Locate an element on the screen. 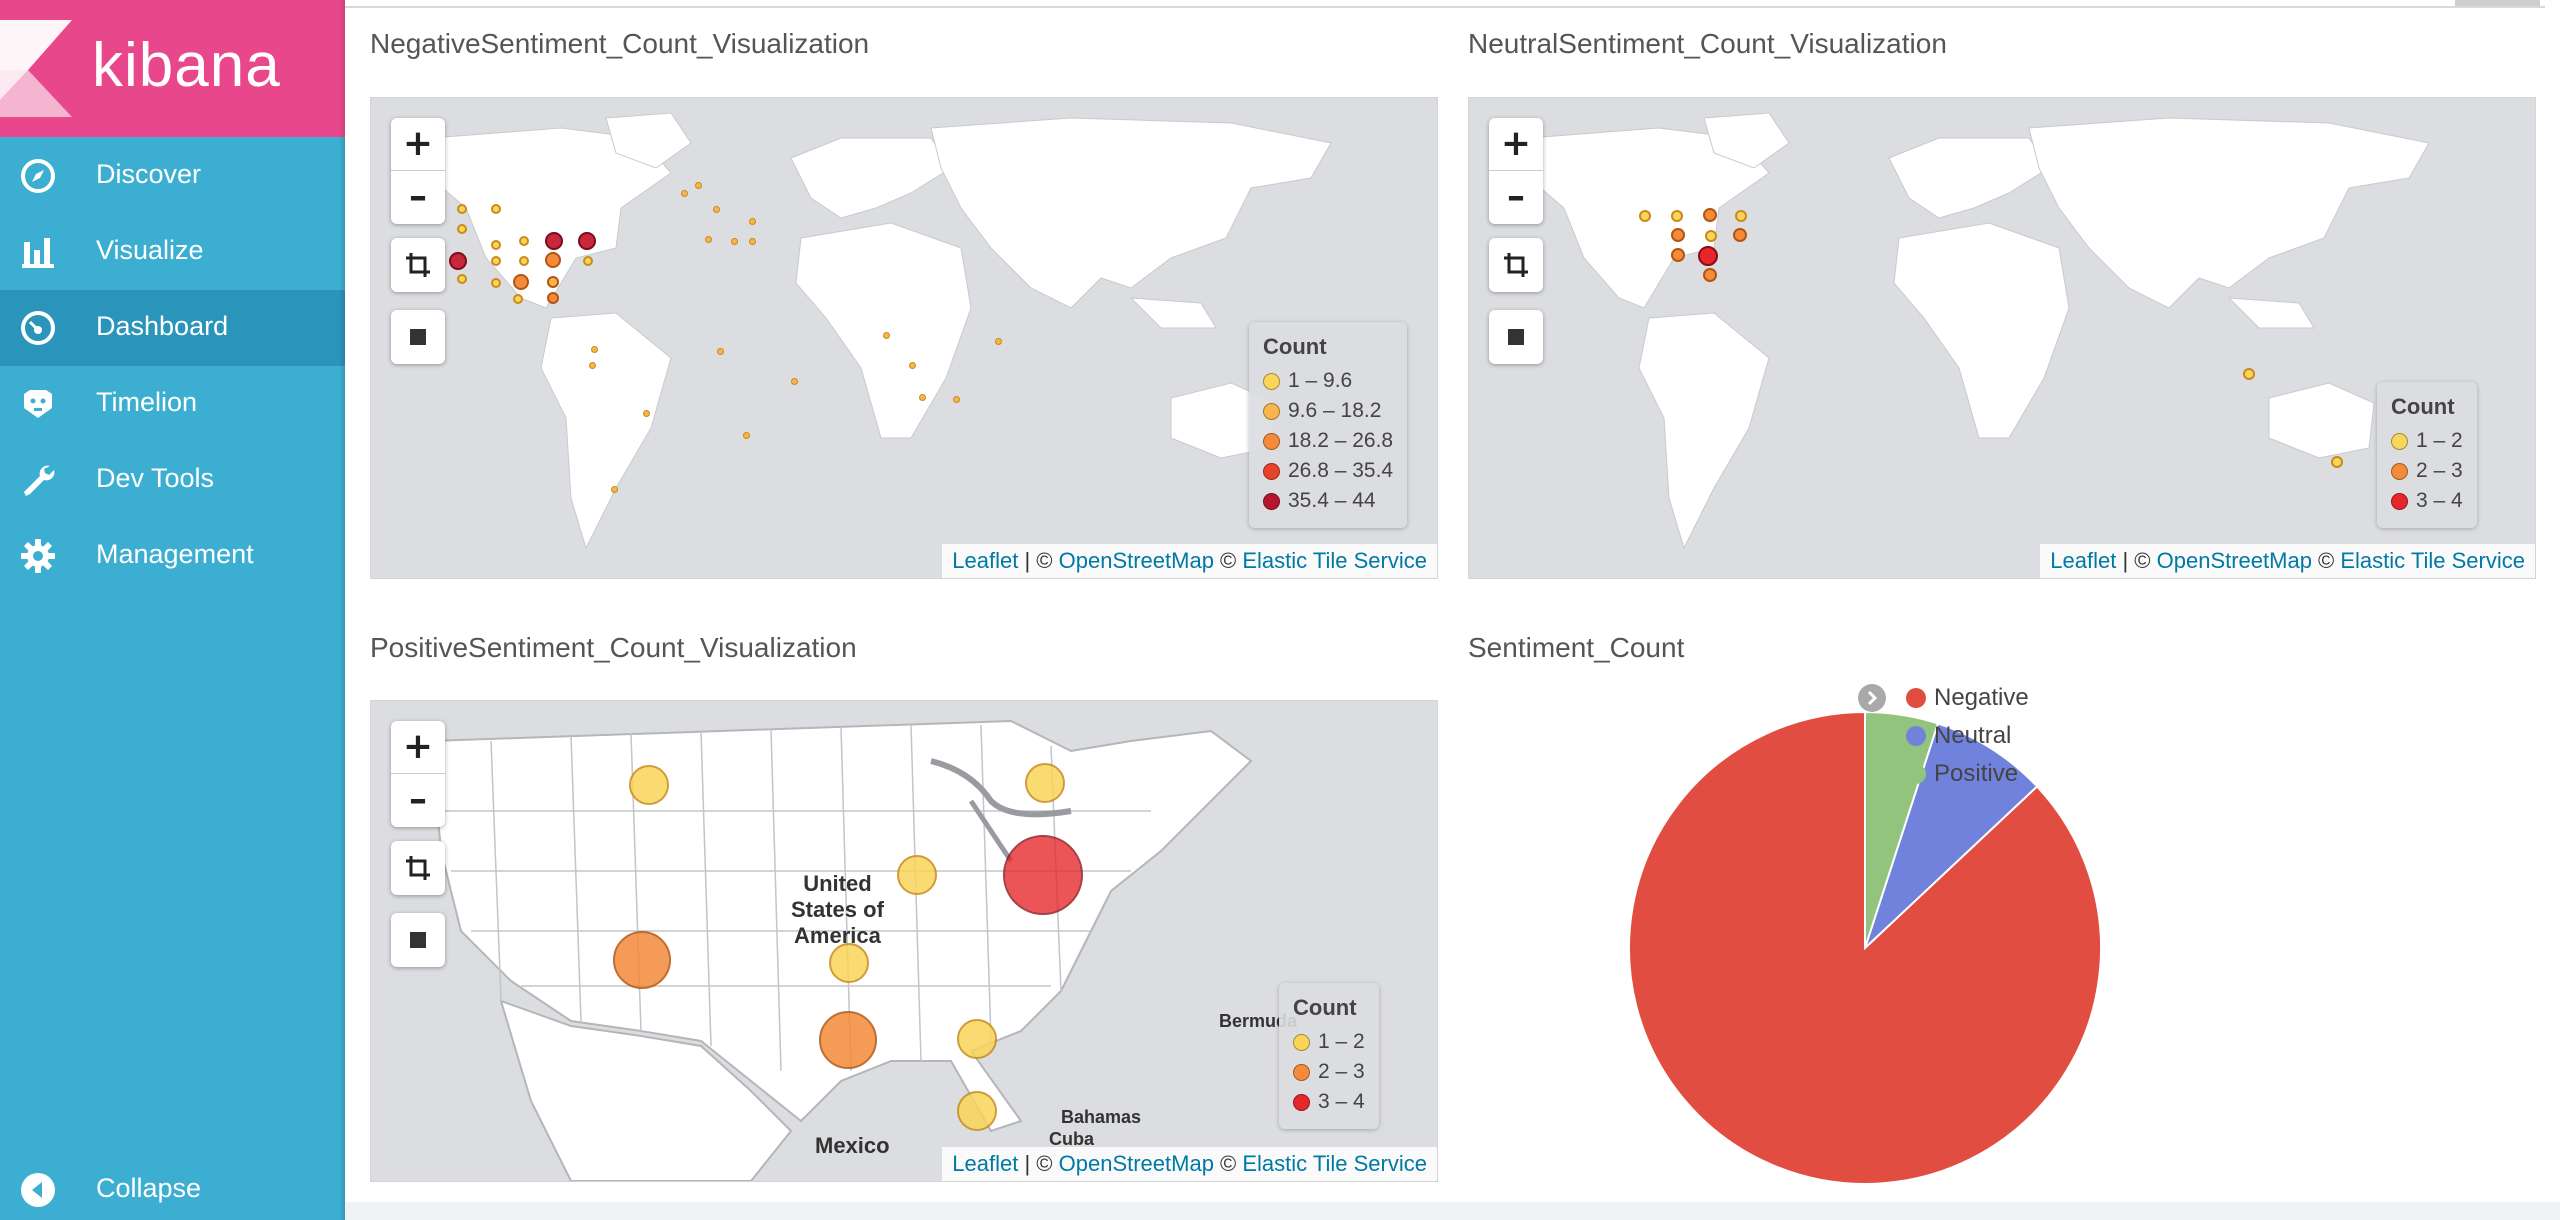 This screenshot has width=2560, height=1220. legend-label: 9.6 – 18.2 is located at coordinates (1335, 410).